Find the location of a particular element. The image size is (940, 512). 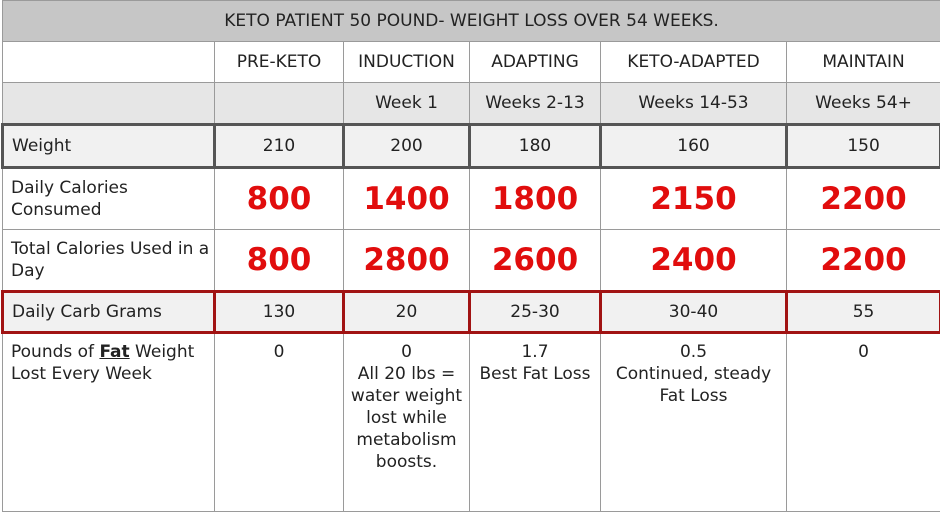

row-label: Daily Carb Grams is located at coordinates (109, 312).